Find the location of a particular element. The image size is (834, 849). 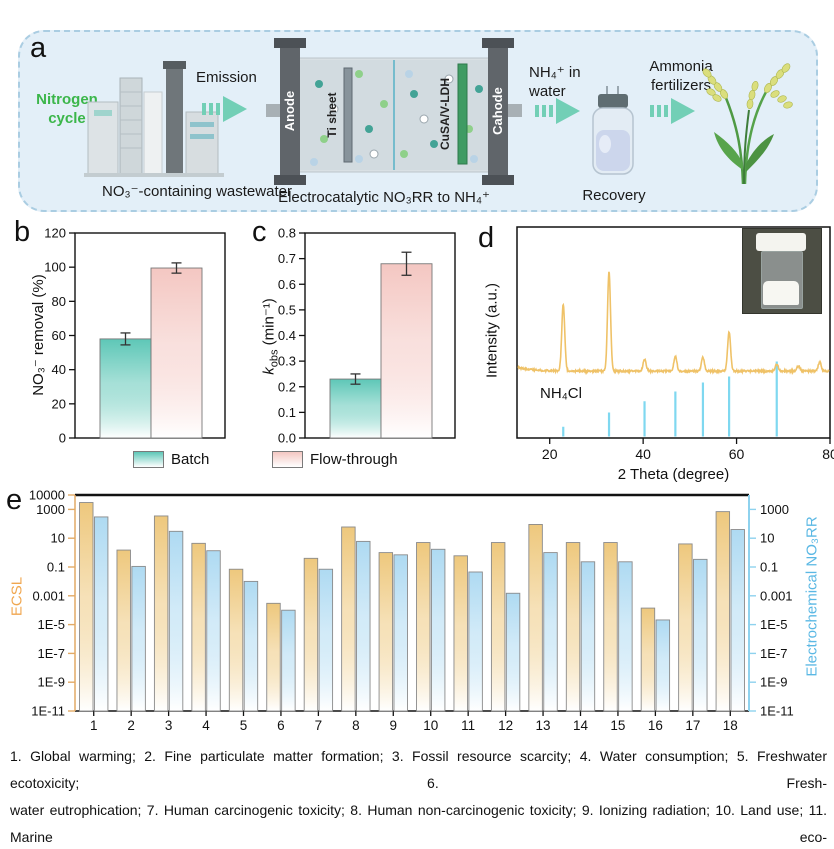

xrd-chart: 20 40 60 80 2 Theta (degree) NH₄Cl is located at coordinates (675, 354).